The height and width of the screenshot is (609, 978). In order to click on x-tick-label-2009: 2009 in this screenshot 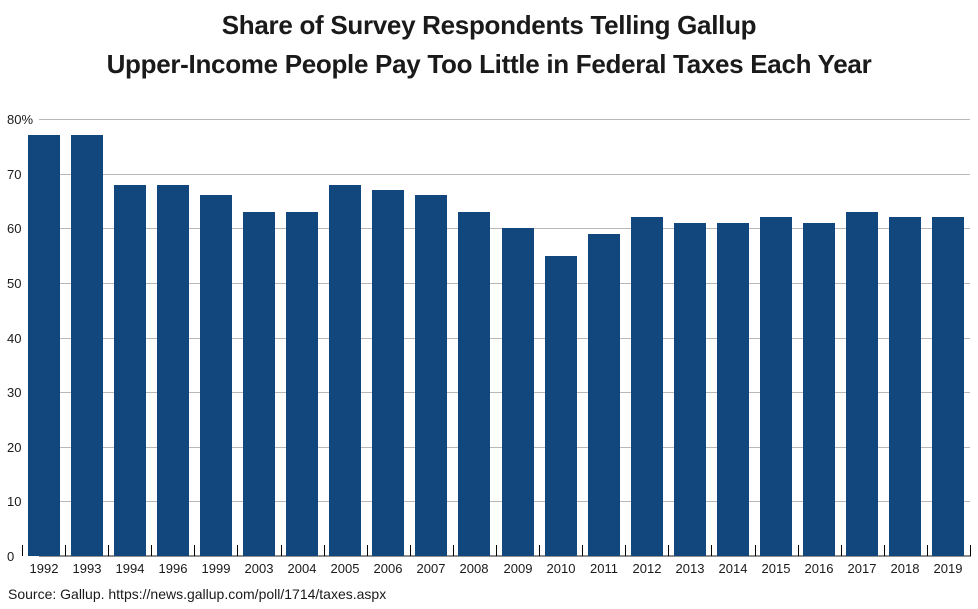, I will do `click(518, 568)`.